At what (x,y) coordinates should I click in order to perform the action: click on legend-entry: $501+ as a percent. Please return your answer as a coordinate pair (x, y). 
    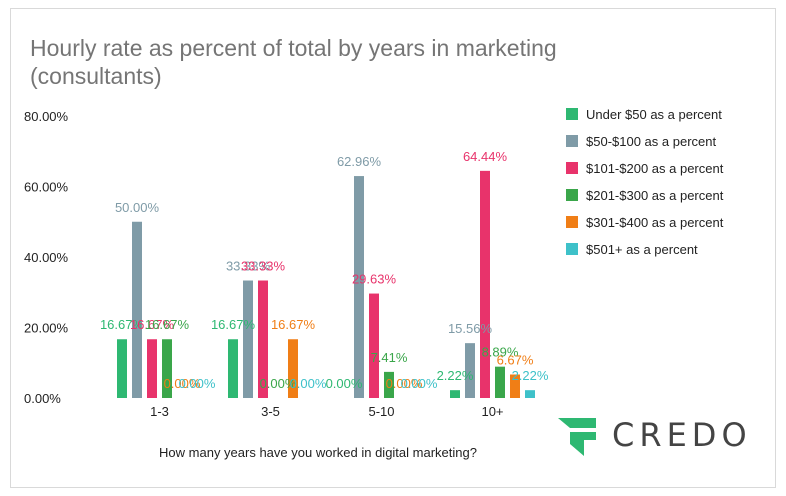
    Looking at the image, I should click on (642, 249).